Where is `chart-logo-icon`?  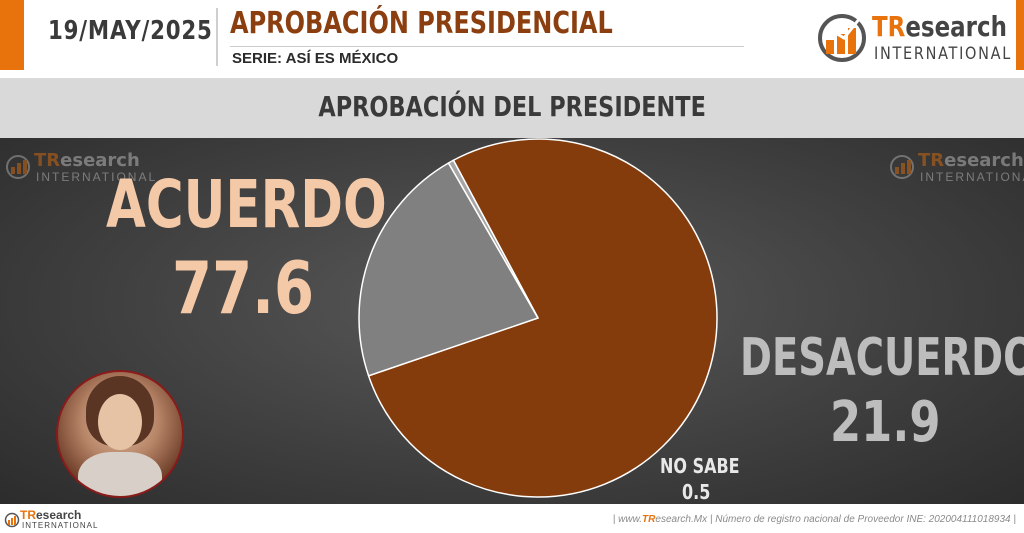 chart-logo-icon is located at coordinates (842, 38).